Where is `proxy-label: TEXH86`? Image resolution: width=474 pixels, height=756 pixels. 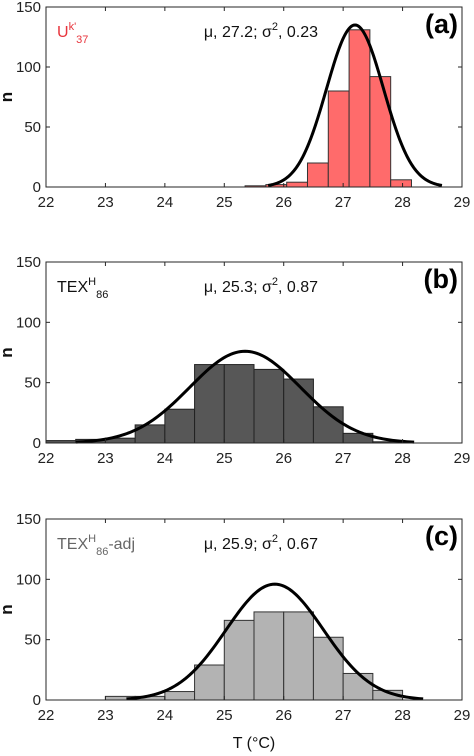
proxy-label: TEXH86 is located at coordinates (82, 288).